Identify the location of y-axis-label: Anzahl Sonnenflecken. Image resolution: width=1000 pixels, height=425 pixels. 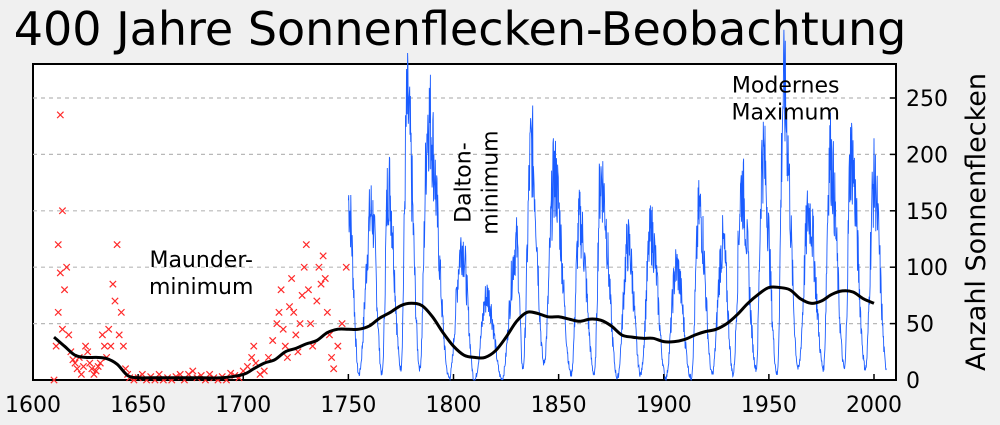
(976, 222).